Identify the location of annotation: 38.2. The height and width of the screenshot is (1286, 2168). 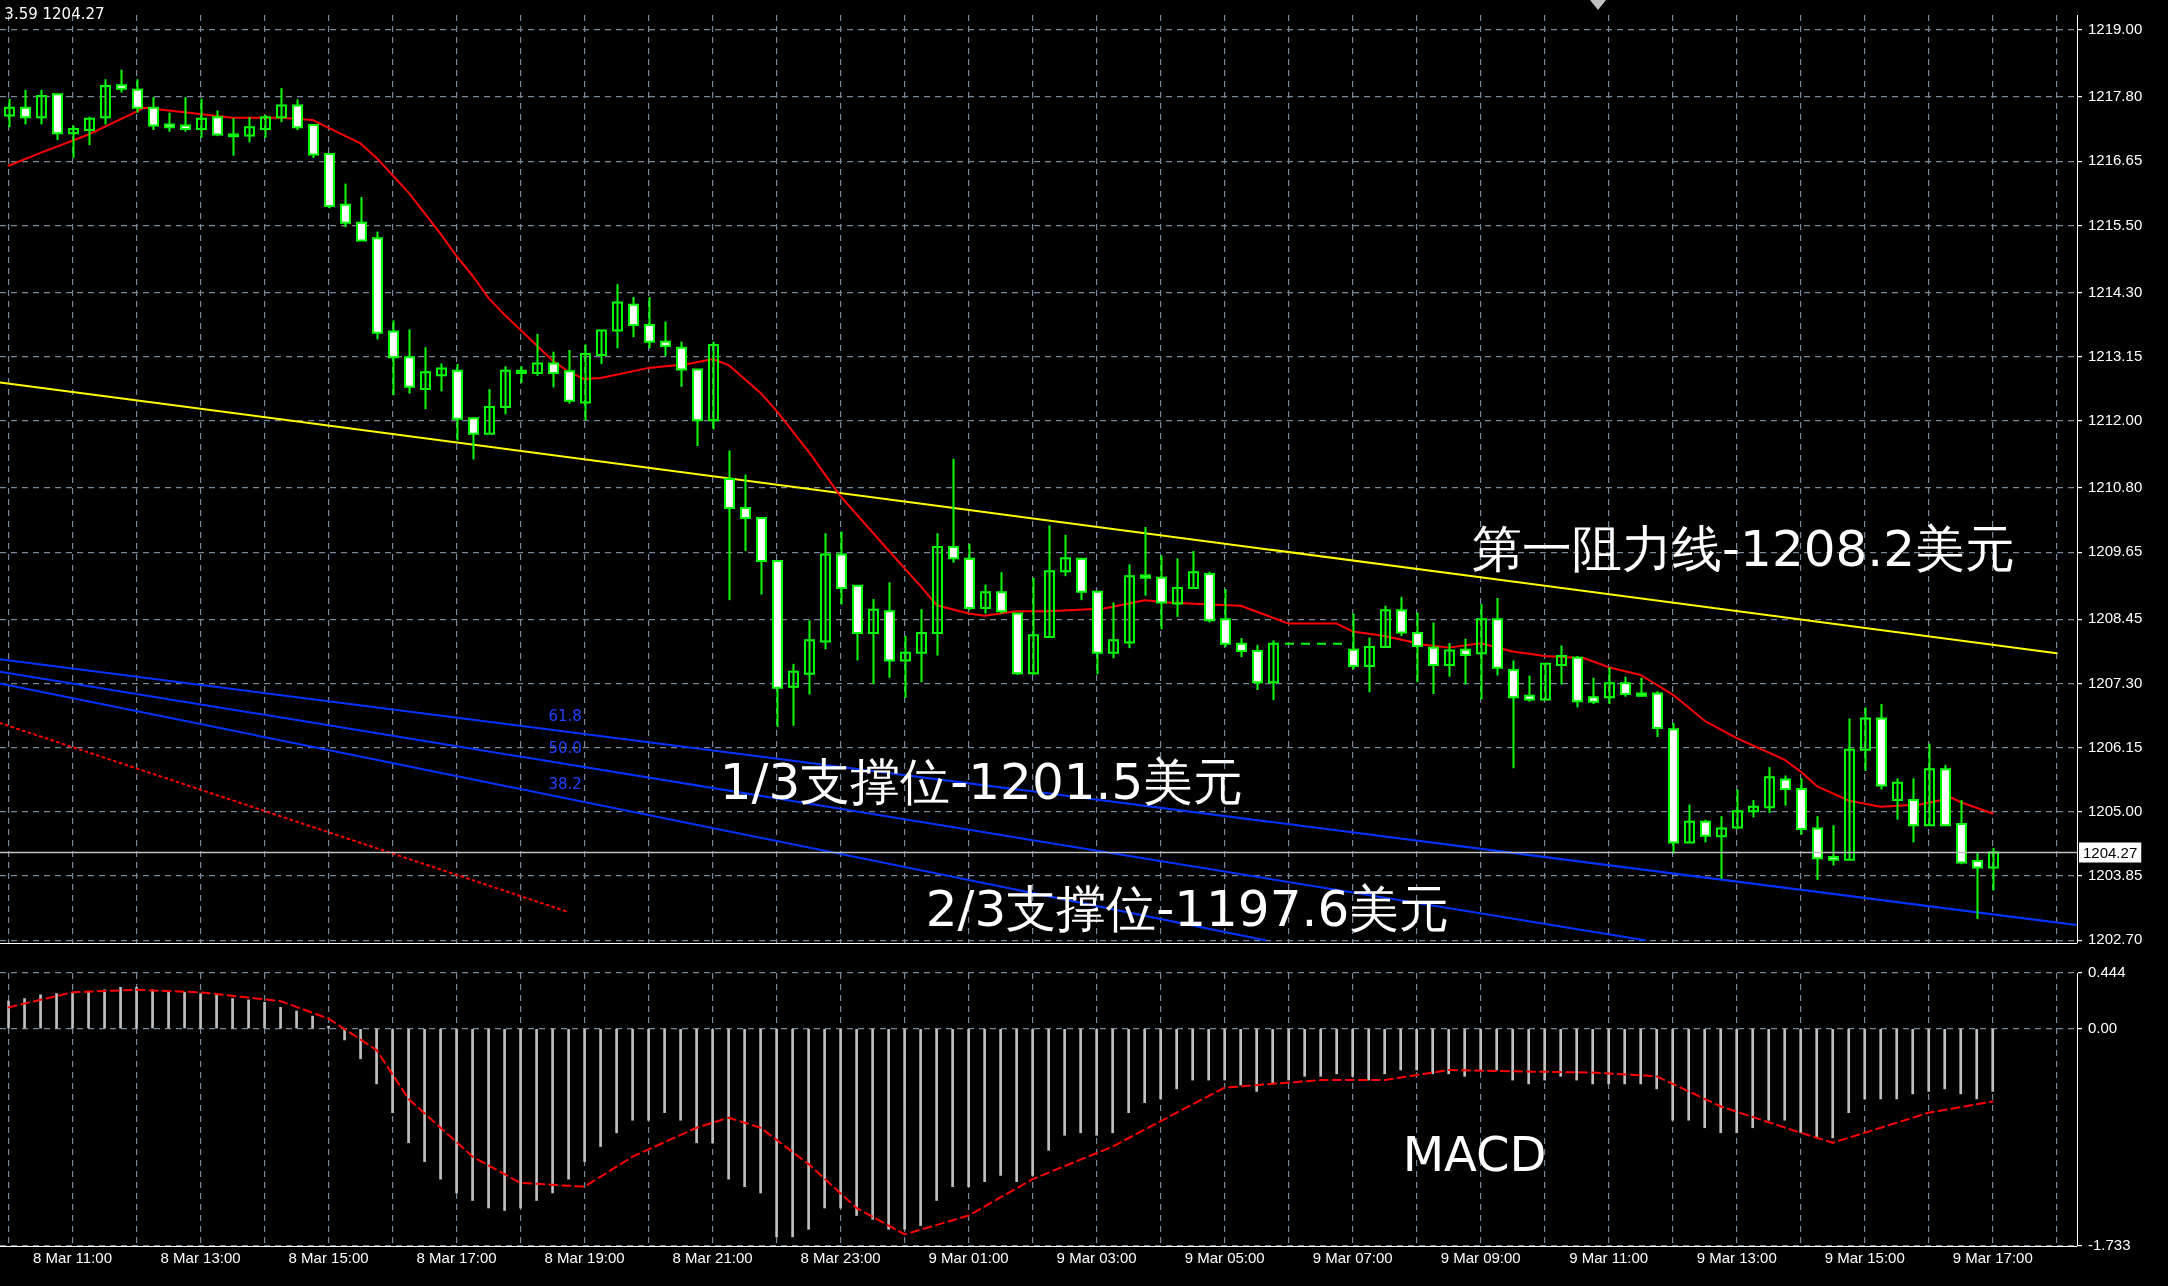
(565, 784).